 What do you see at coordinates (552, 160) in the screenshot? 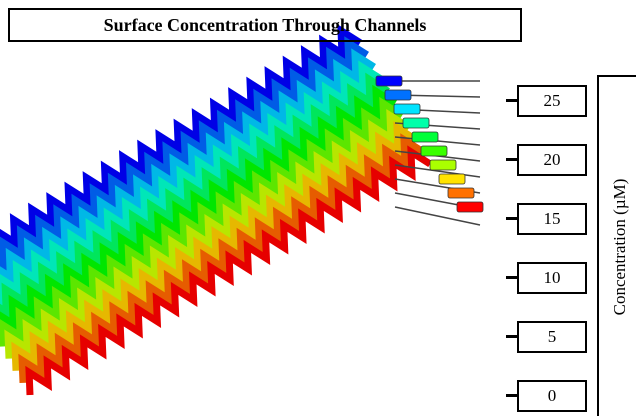
I see `tick-label: 20` at bounding box center [552, 160].